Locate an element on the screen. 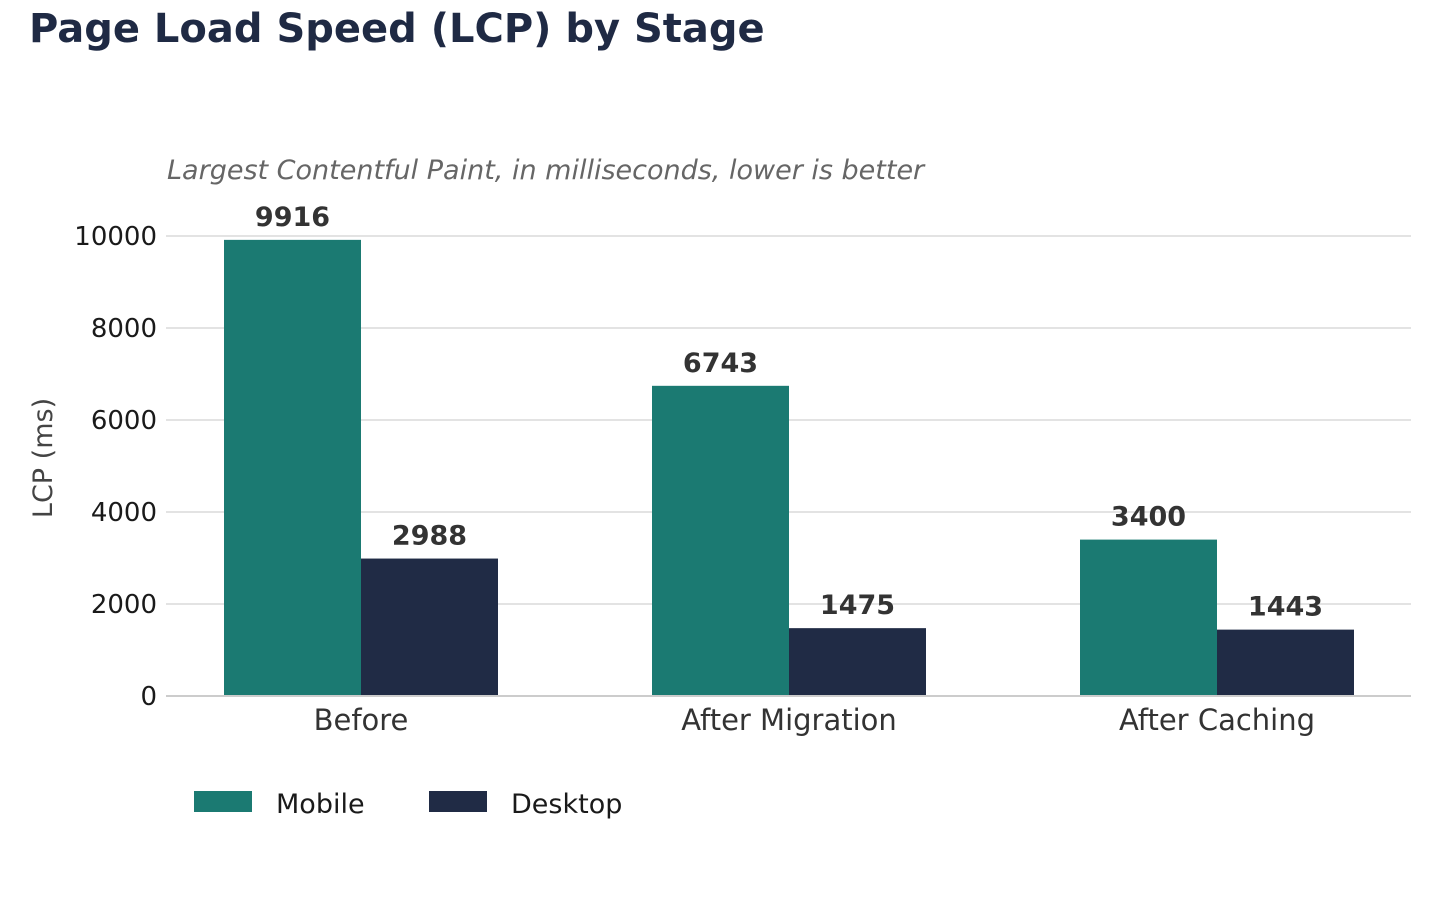  y-tick-label: 10000 is located at coordinates (115, 237).